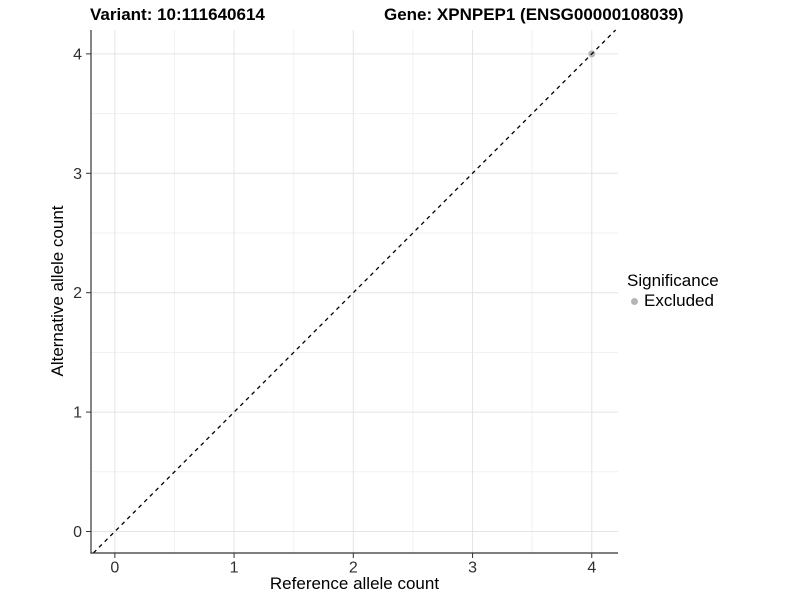 The height and width of the screenshot is (600, 800). I want to click on legend: Significance Excluded, so click(673, 290).